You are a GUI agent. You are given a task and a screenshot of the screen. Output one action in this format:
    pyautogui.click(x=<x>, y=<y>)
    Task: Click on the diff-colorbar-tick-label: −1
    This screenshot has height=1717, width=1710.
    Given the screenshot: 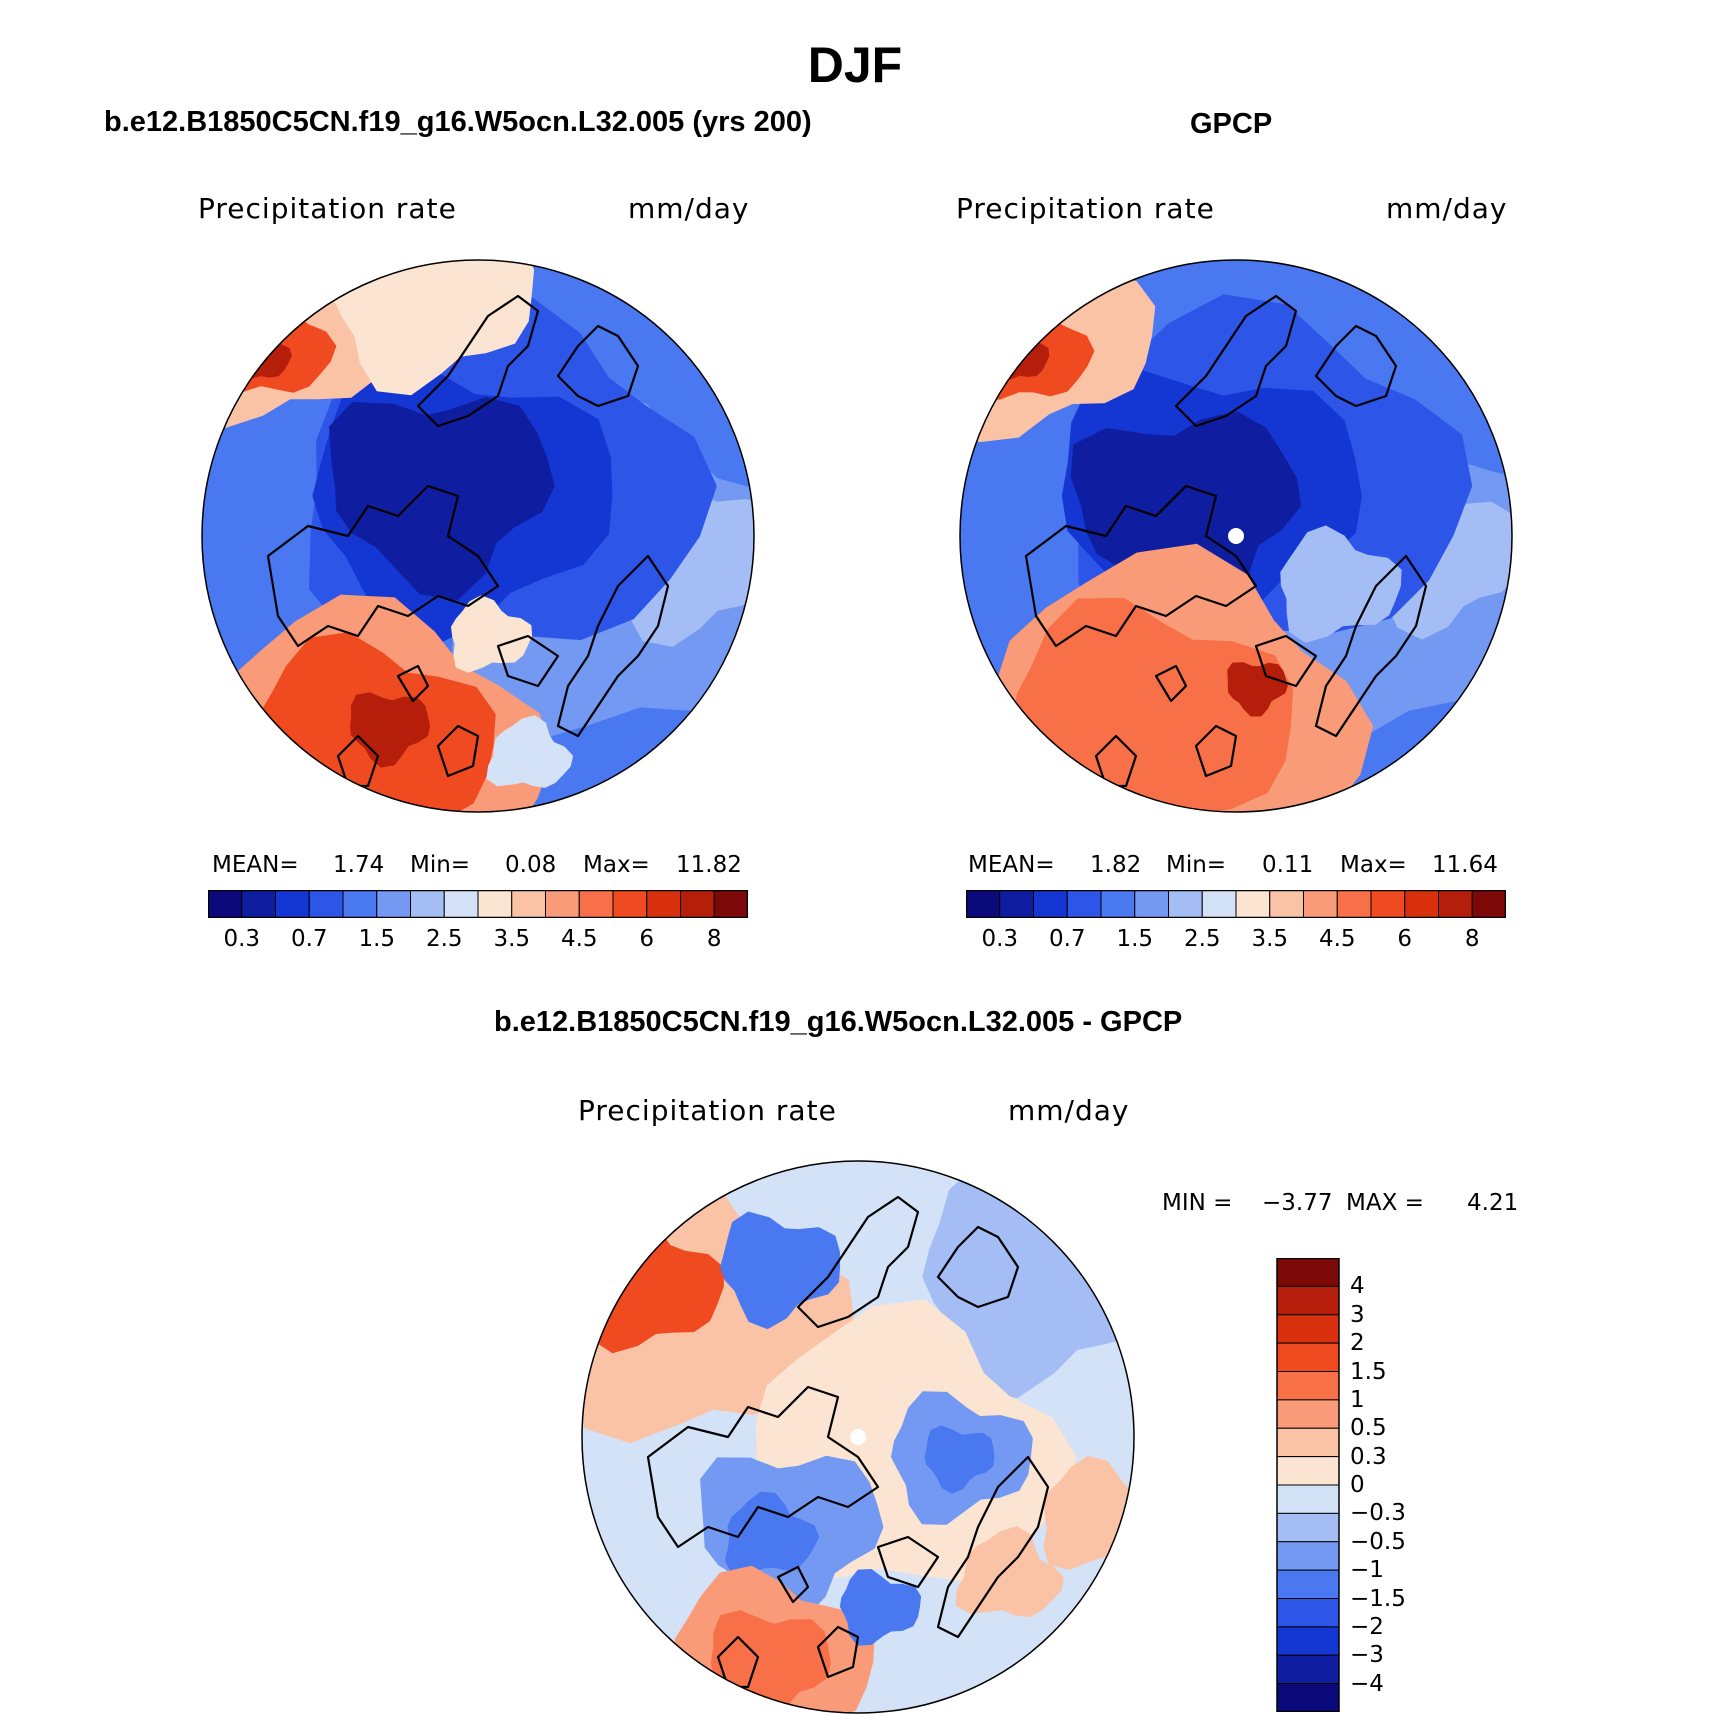 What is the action you would take?
    pyautogui.click(x=1367, y=1570)
    